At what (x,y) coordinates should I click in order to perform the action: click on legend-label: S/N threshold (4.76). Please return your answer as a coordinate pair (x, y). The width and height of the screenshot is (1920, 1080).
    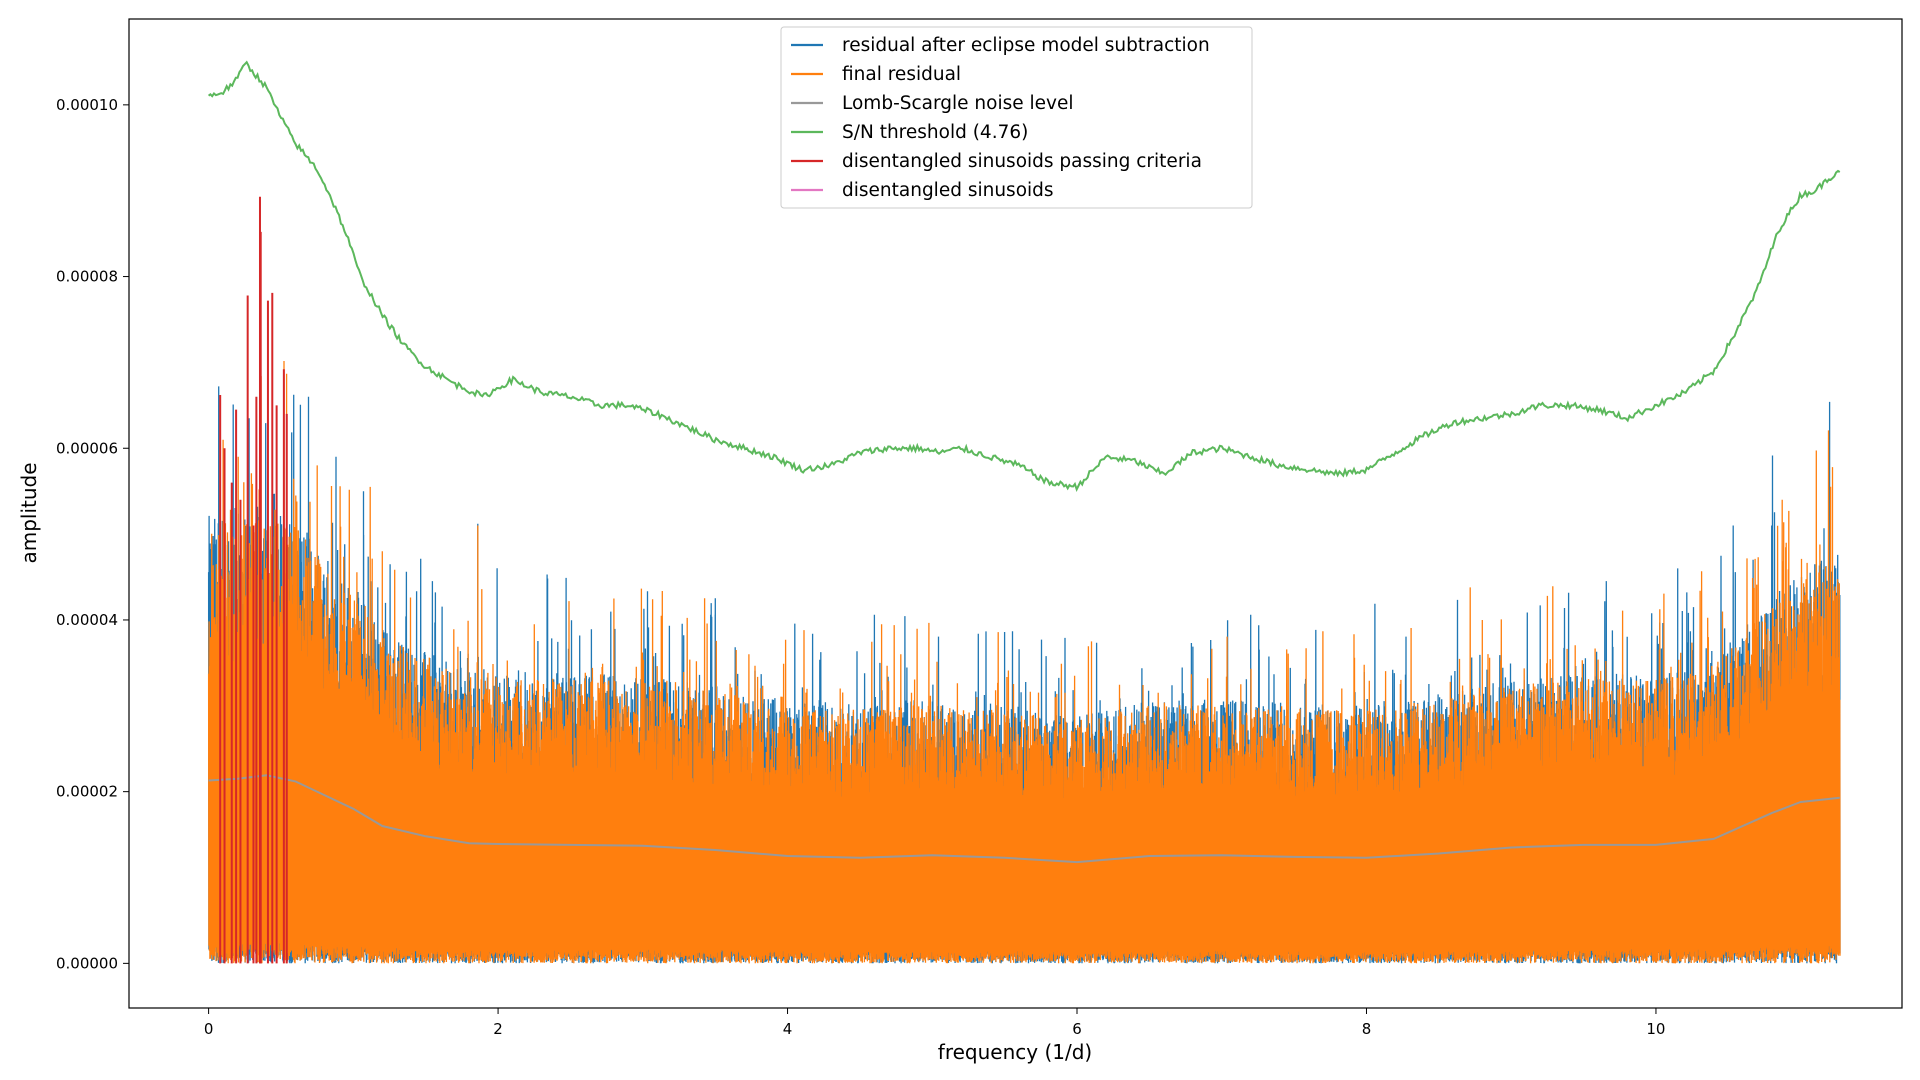
    Looking at the image, I should click on (935, 132).